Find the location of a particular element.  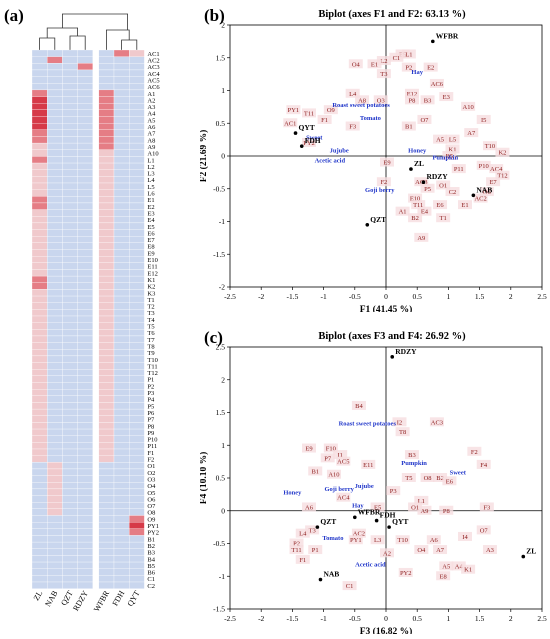

variable-label: T1 is located at coordinates (443, 218).